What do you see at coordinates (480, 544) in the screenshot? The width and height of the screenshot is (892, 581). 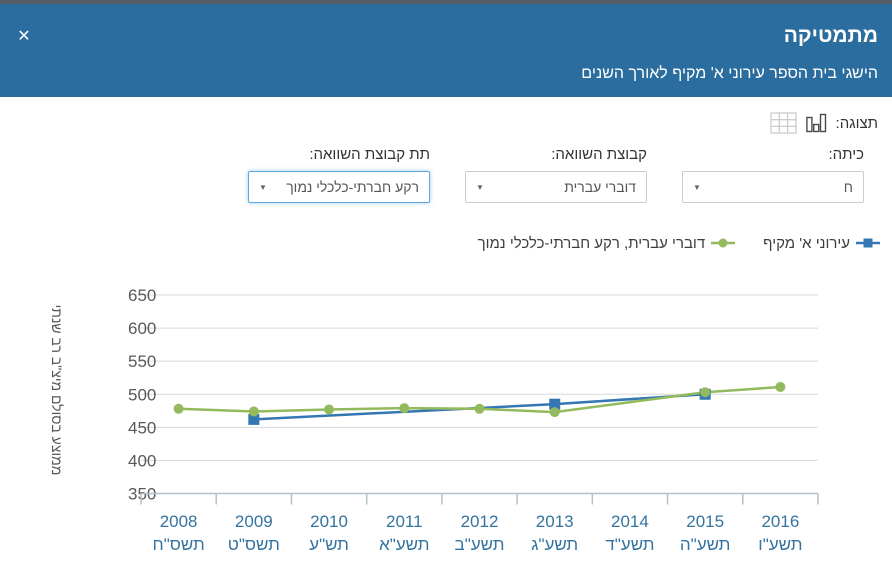 I see `x-tick-hebrew-year: תשע"ב` at bounding box center [480, 544].